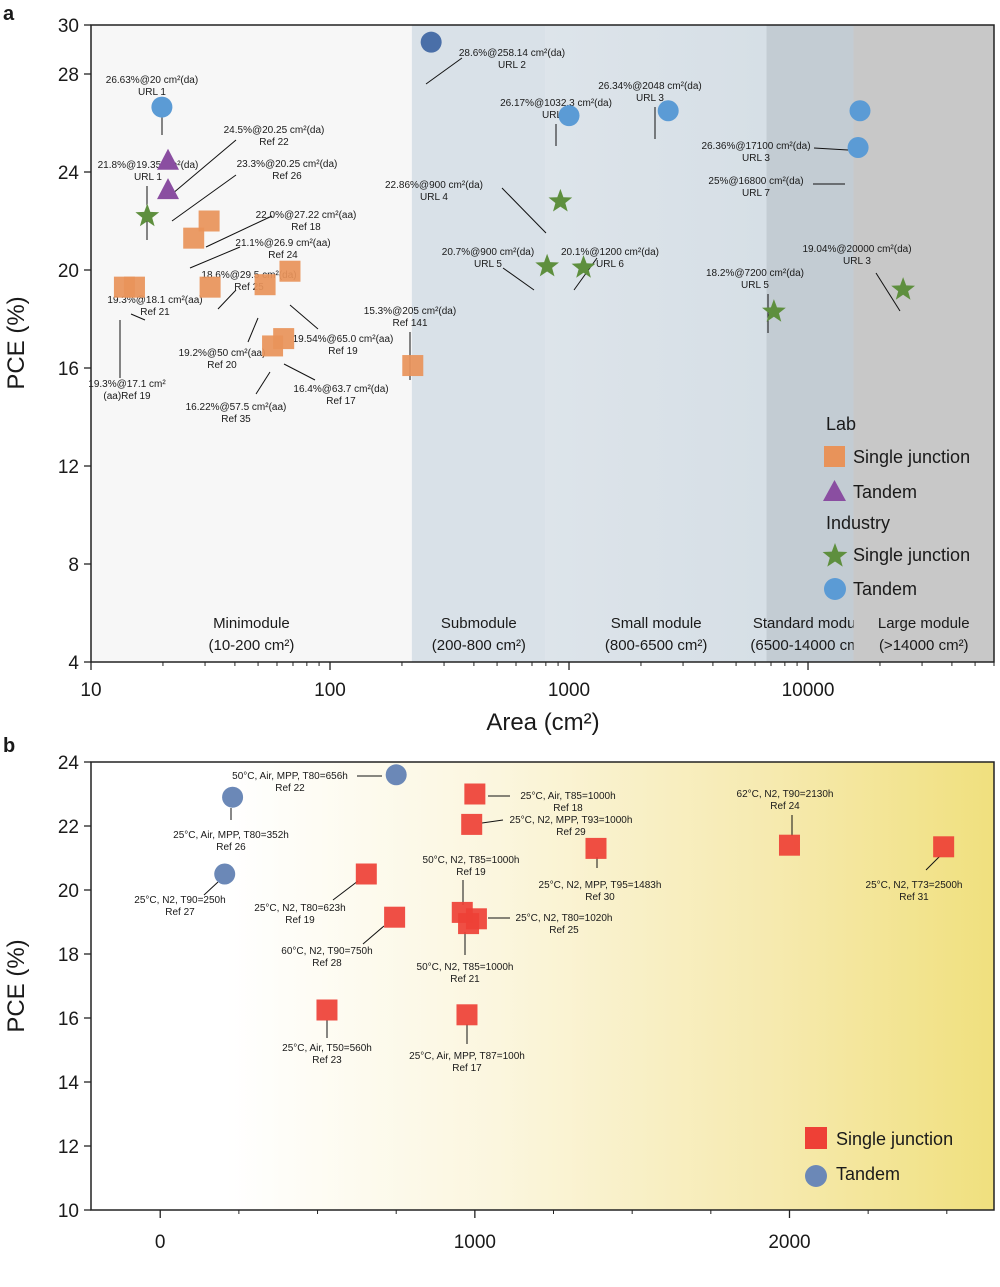 This screenshot has width=1000, height=1287. Describe the element at coordinates (868, 1174) in the screenshot. I see `legend-b-tandem-label: Tandem` at that location.